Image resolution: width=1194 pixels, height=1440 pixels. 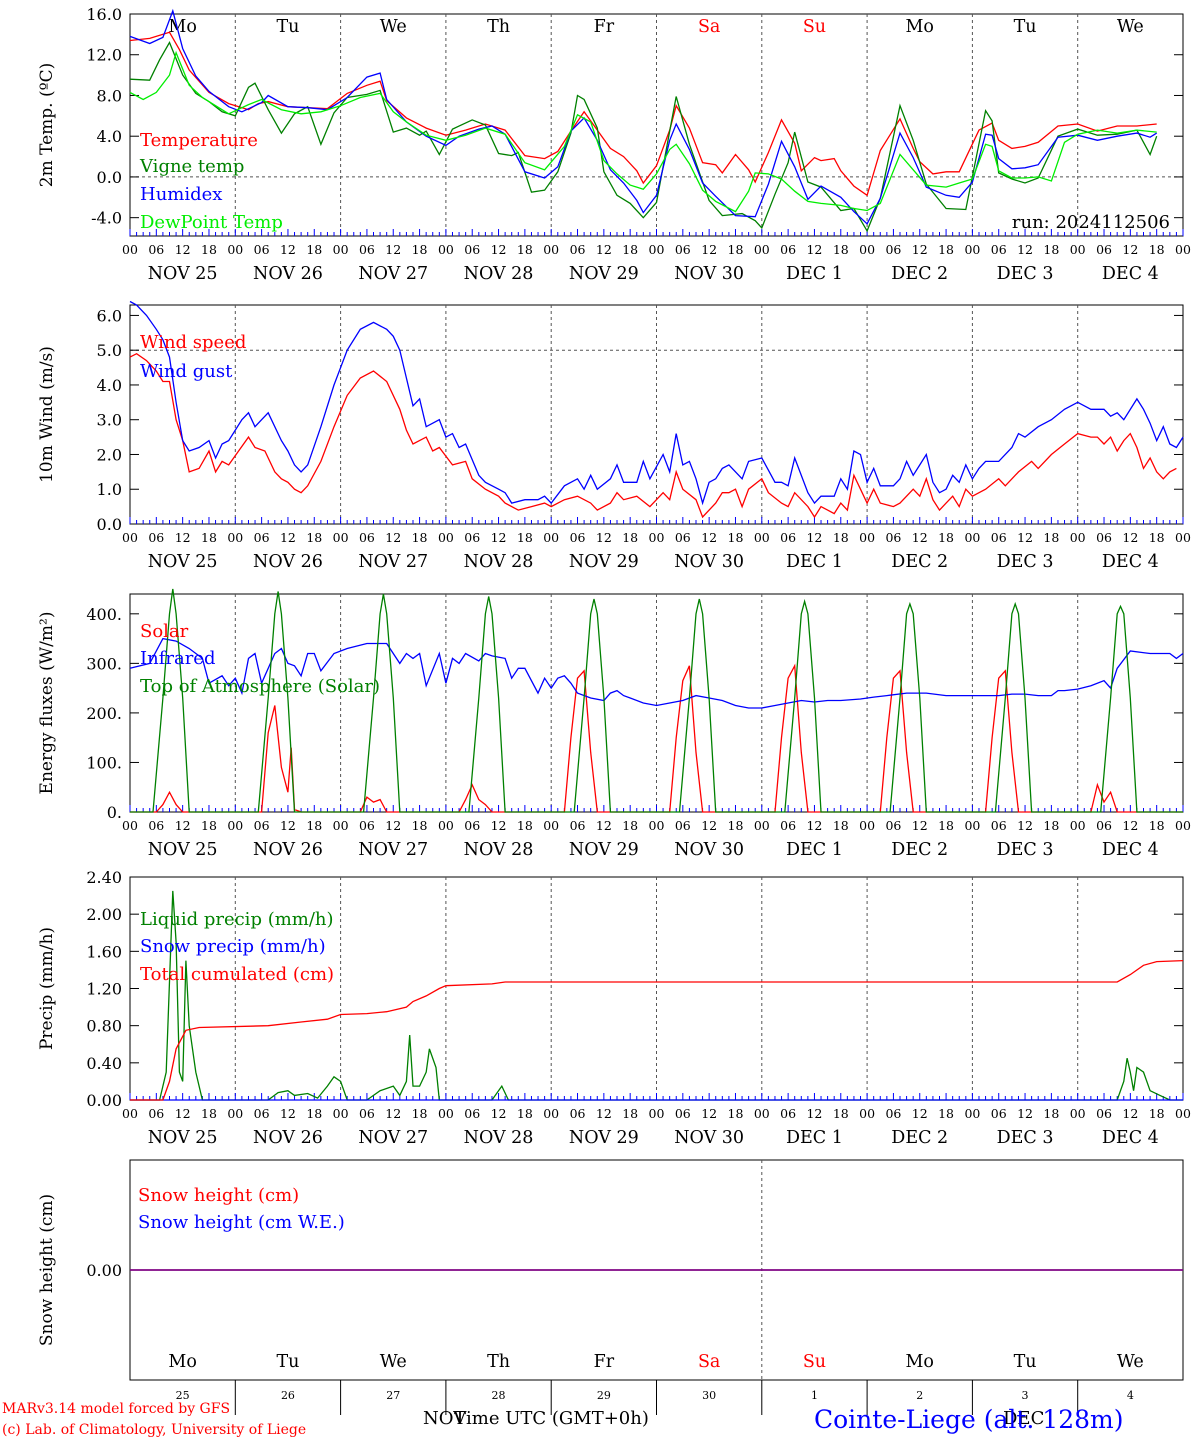 I want to click on y-tick-label: 6.0, so click(x=109, y=315).